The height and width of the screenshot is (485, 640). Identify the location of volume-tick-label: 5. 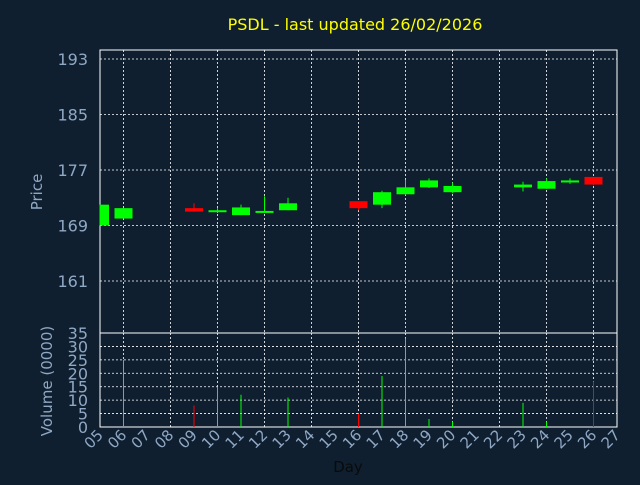
(83, 414).